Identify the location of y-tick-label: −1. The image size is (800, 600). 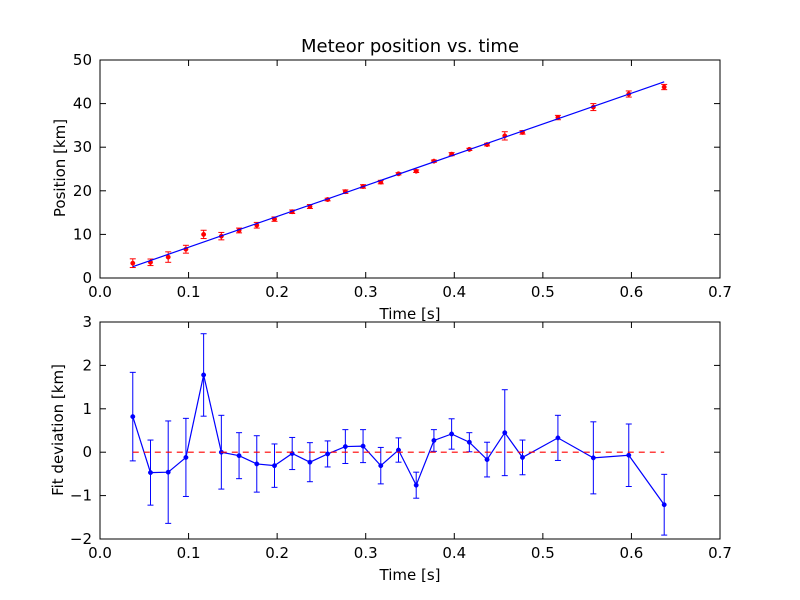
(81, 496).